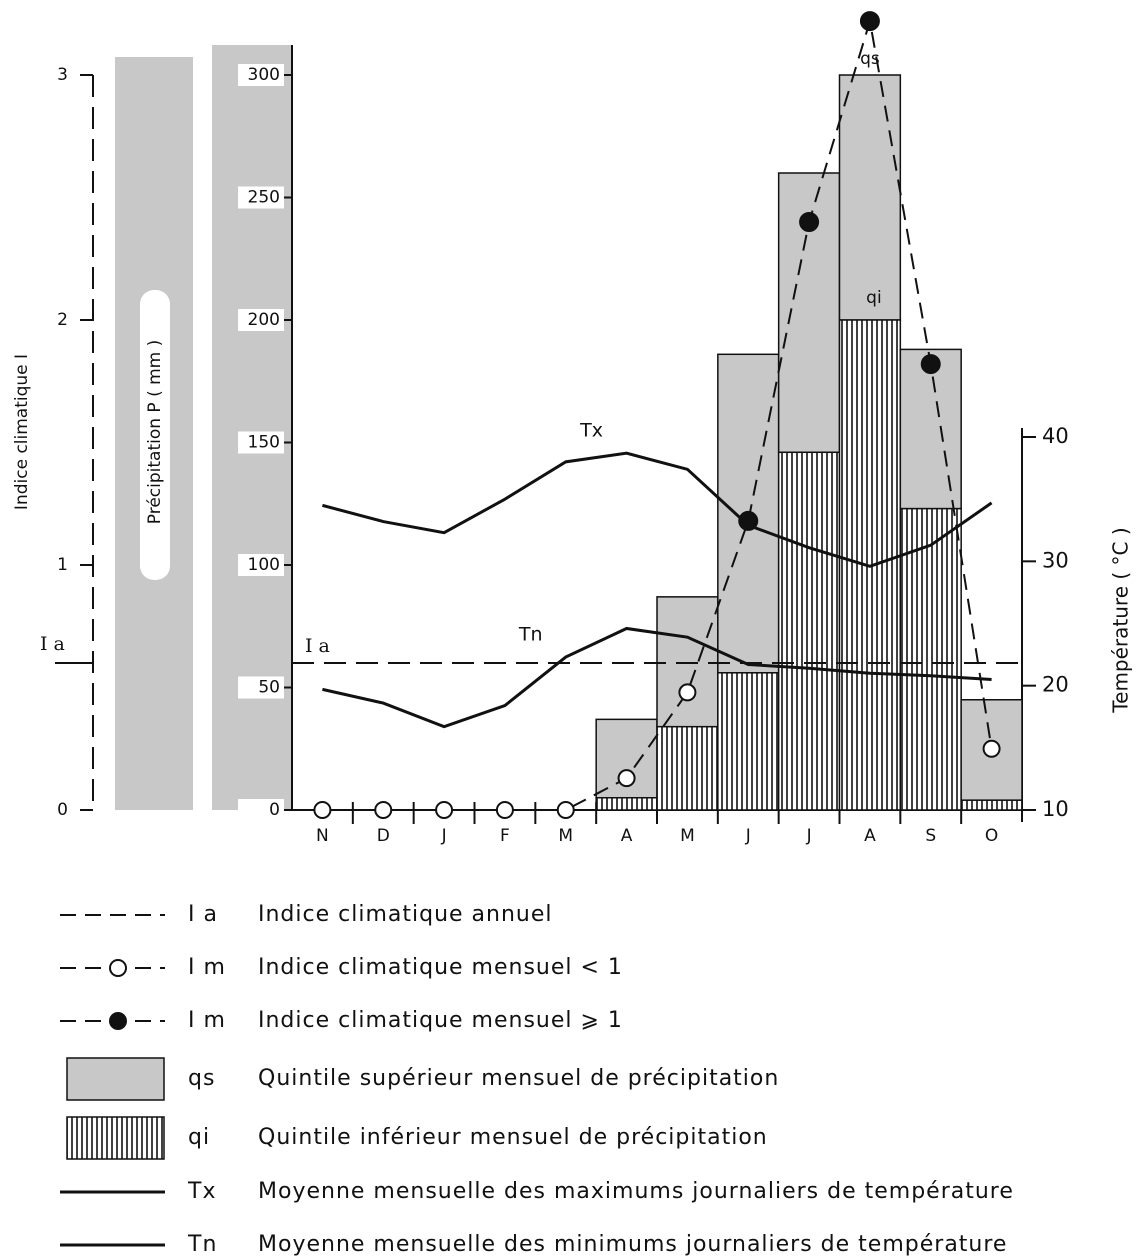 This screenshot has width=1139, height=1259. What do you see at coordinates (874, 298) in the screenshot?
I see `series-label: qi` at bounding box center [874, 298].